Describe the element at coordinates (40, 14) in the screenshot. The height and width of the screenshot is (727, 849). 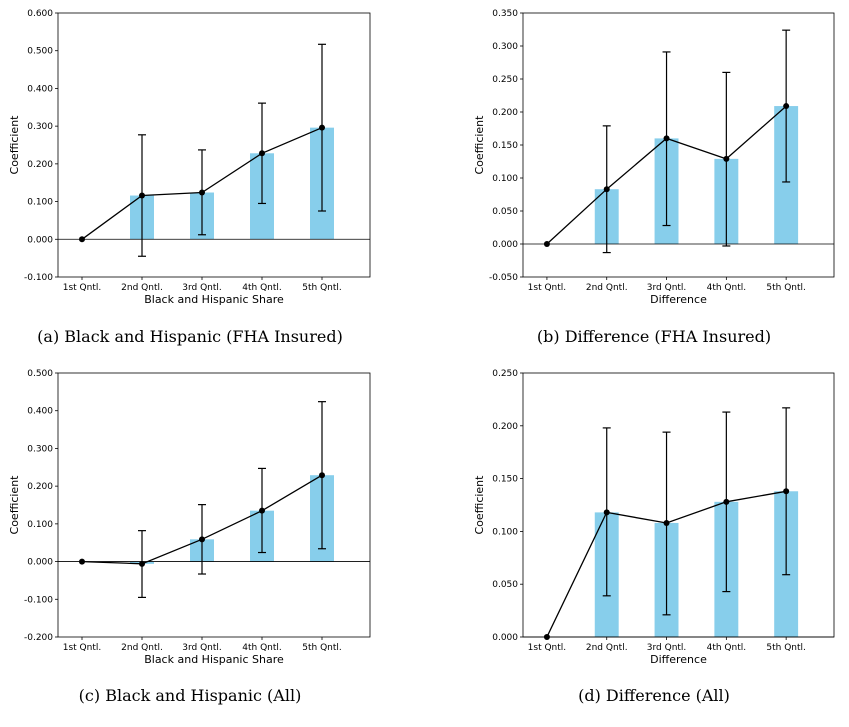
I see `y-tick-label: 0.600` at that location.